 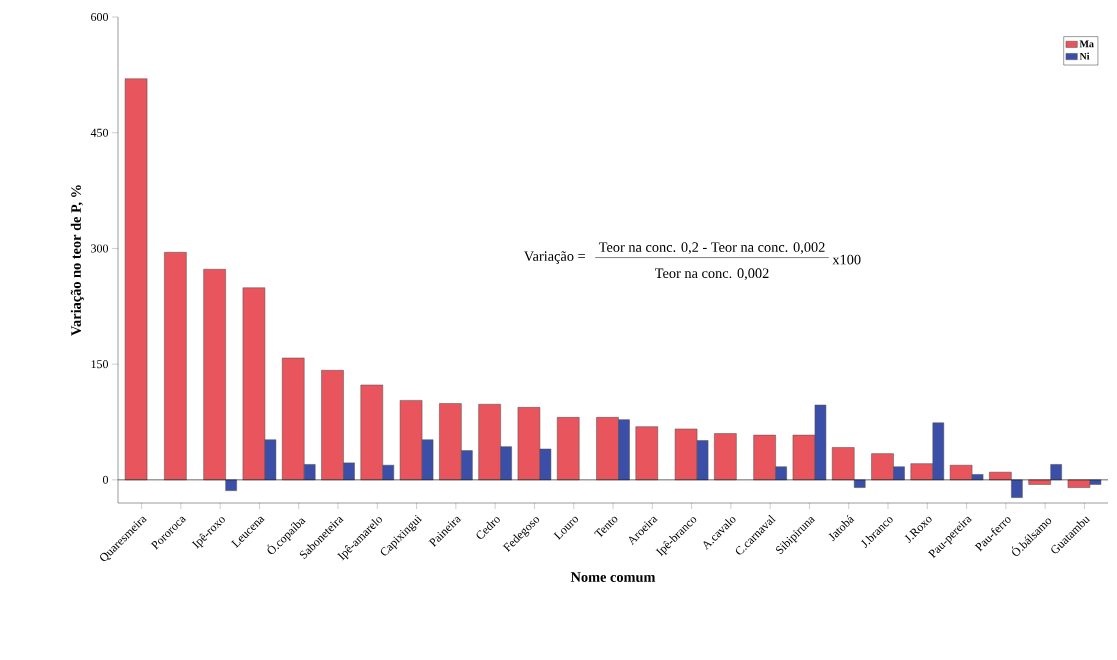 What do you see at coordinates (613, 577) in the screenshot?
I see `x-axis-title: Nome comum` at bounding box center [613, 577].